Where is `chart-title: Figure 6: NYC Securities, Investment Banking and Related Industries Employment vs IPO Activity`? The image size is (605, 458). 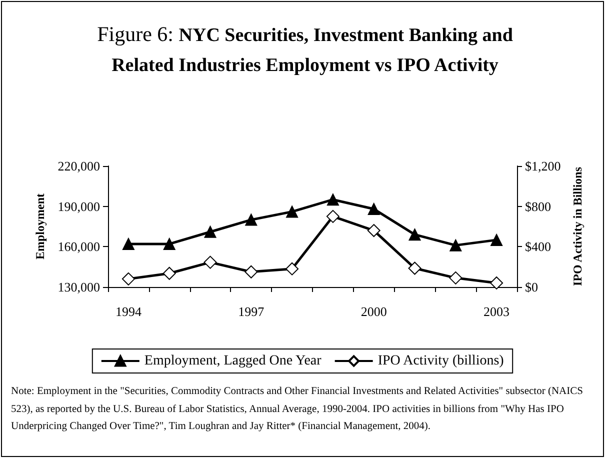 chart-title: Figure 6: NYC Securities, Investment Banking and Related Industries Employment vs IPO Activity is located at coordinates (305, 49).